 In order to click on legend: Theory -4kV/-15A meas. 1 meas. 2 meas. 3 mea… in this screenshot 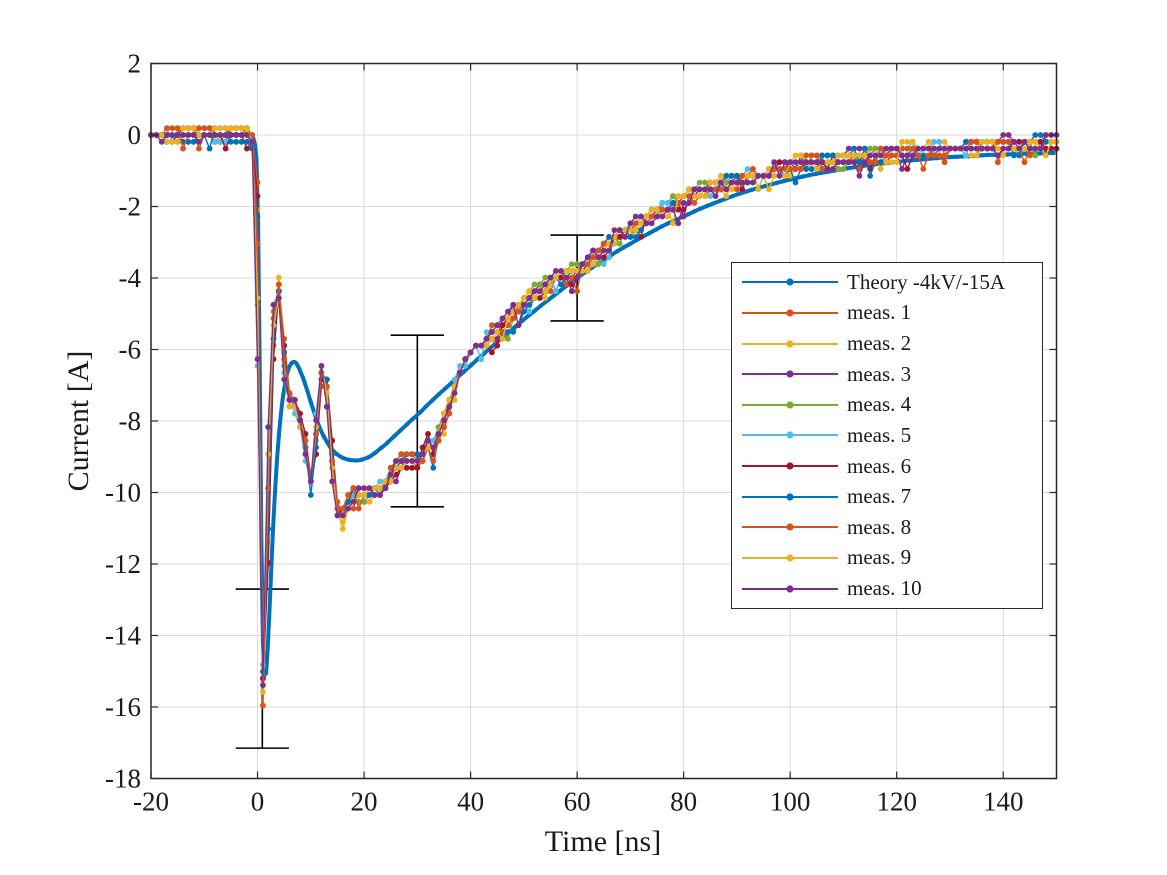, I will do `click(887, 435)`.